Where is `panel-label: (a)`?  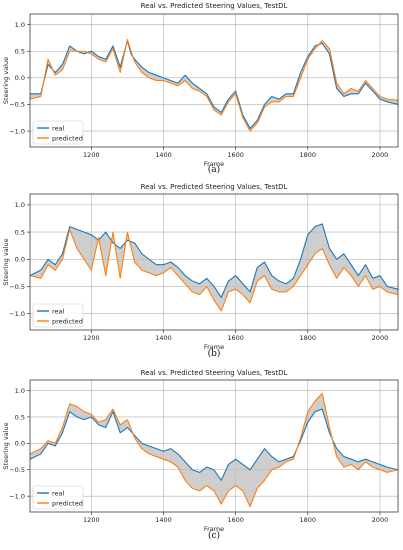
panel-label: (a) is located at coordinates (214, 169).